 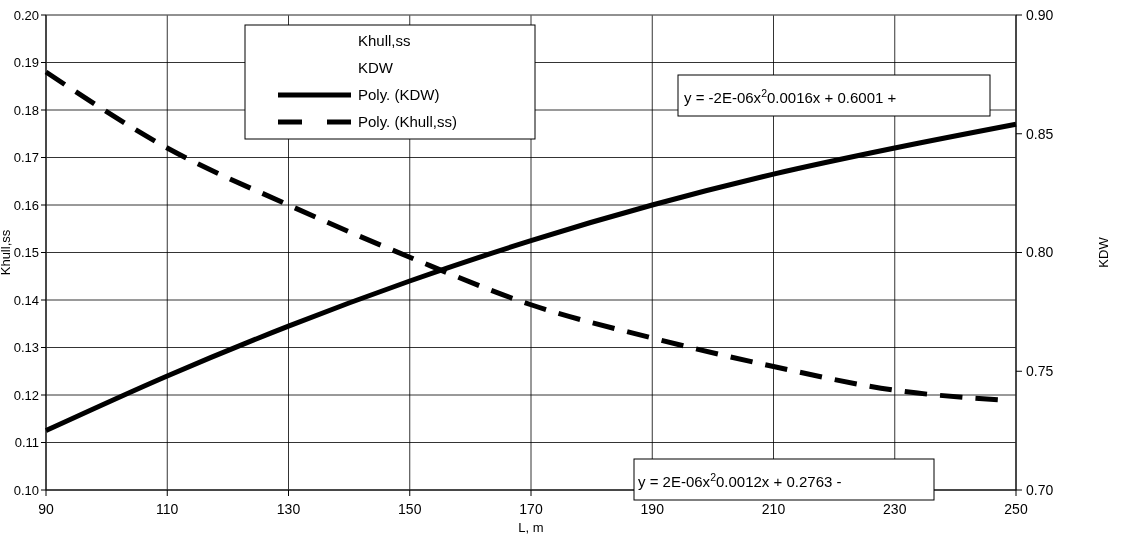 What do you see at coordinates (26, 300) in the screenshot?
I see `y-tick-label: 0.14` at bounding box center [26, 300].